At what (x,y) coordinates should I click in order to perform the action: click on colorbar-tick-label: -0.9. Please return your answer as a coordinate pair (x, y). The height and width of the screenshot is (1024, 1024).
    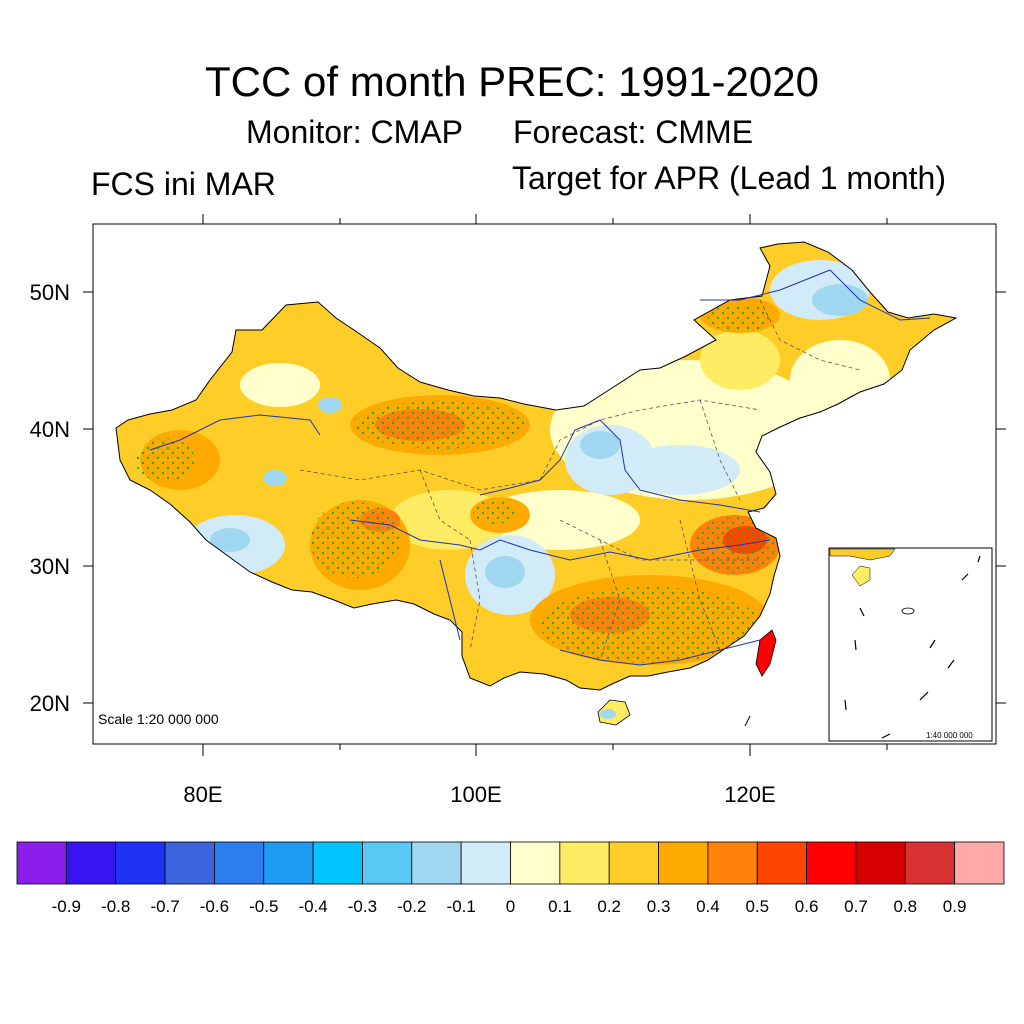
    Looking at the image, I should click on (66, 906).